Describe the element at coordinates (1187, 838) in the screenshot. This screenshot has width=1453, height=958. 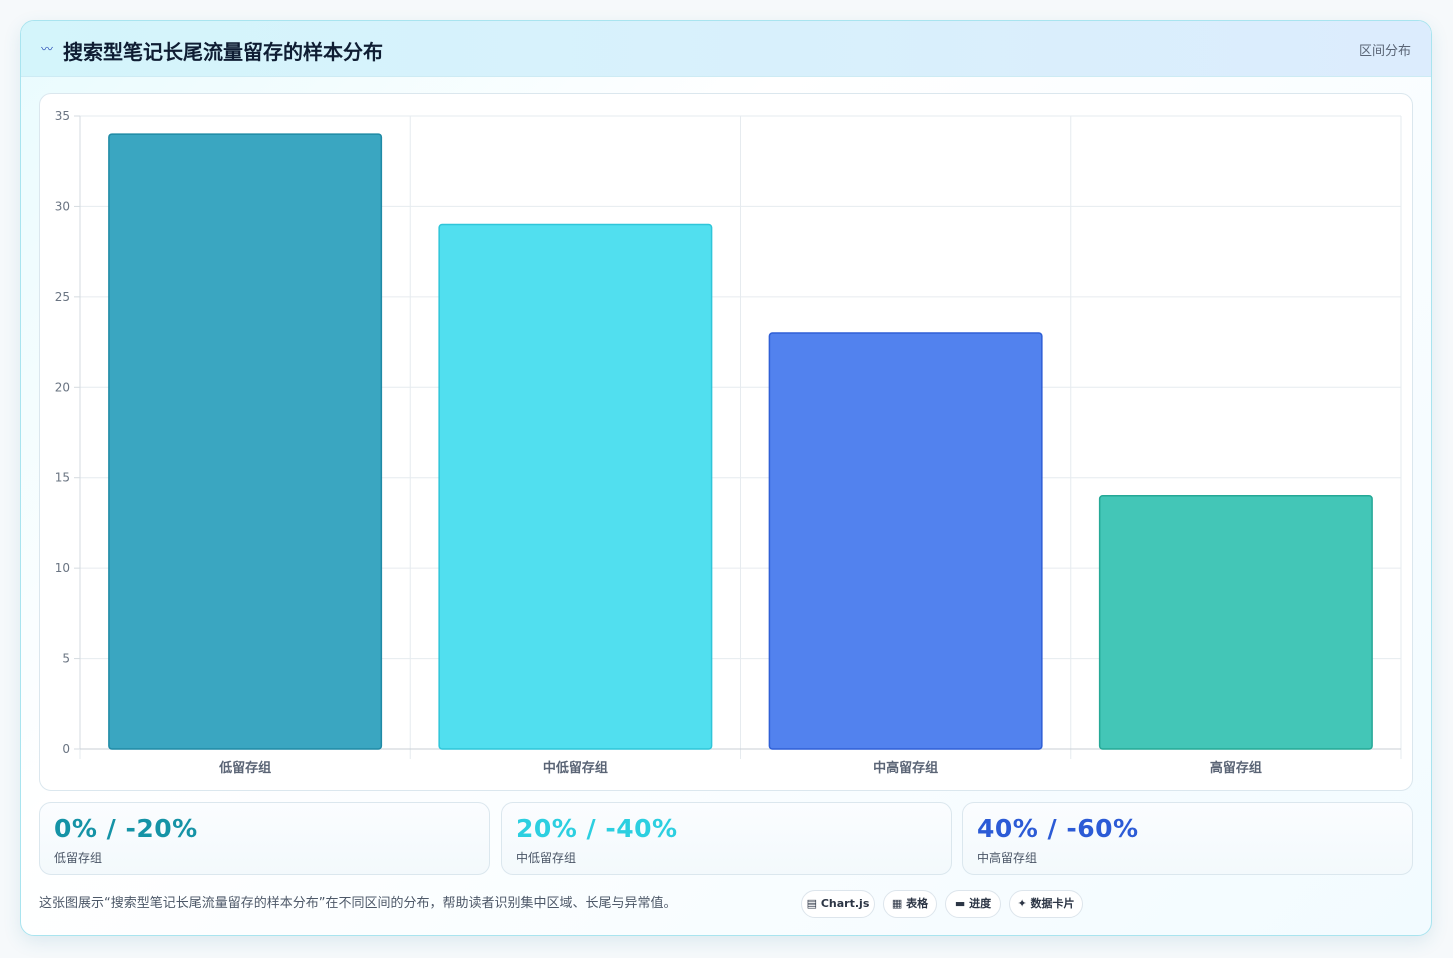
I see `stat-card-mid-high: 40% / -60% 中高留存组` at that location.